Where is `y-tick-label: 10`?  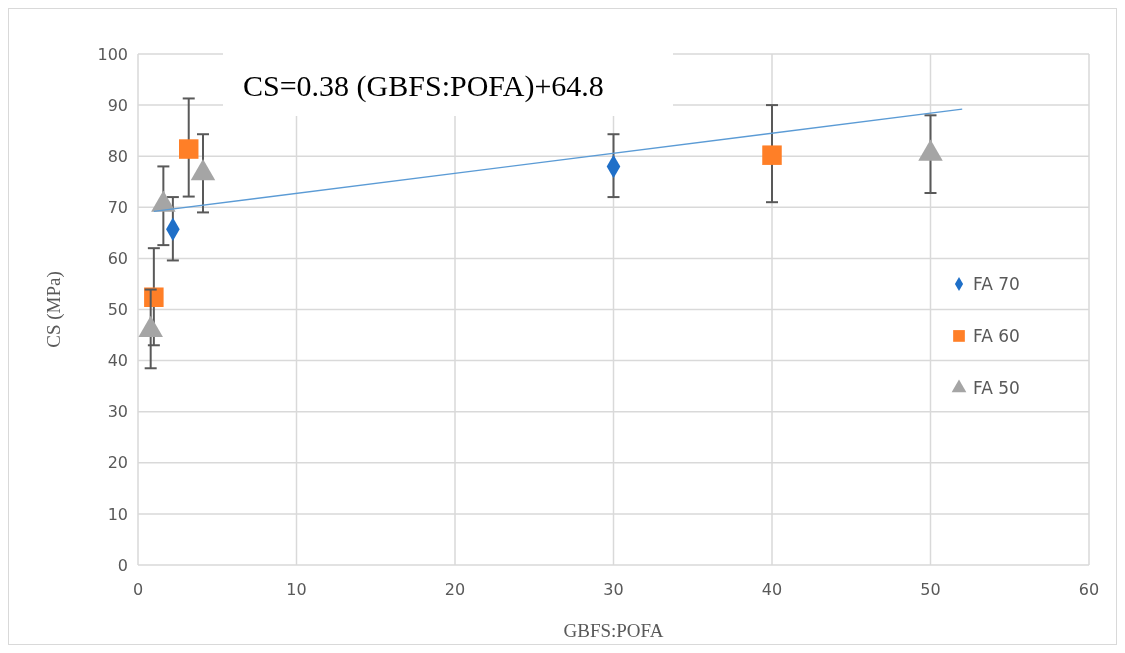 y-tick-label: 10 is located at coordinates (117, 514).